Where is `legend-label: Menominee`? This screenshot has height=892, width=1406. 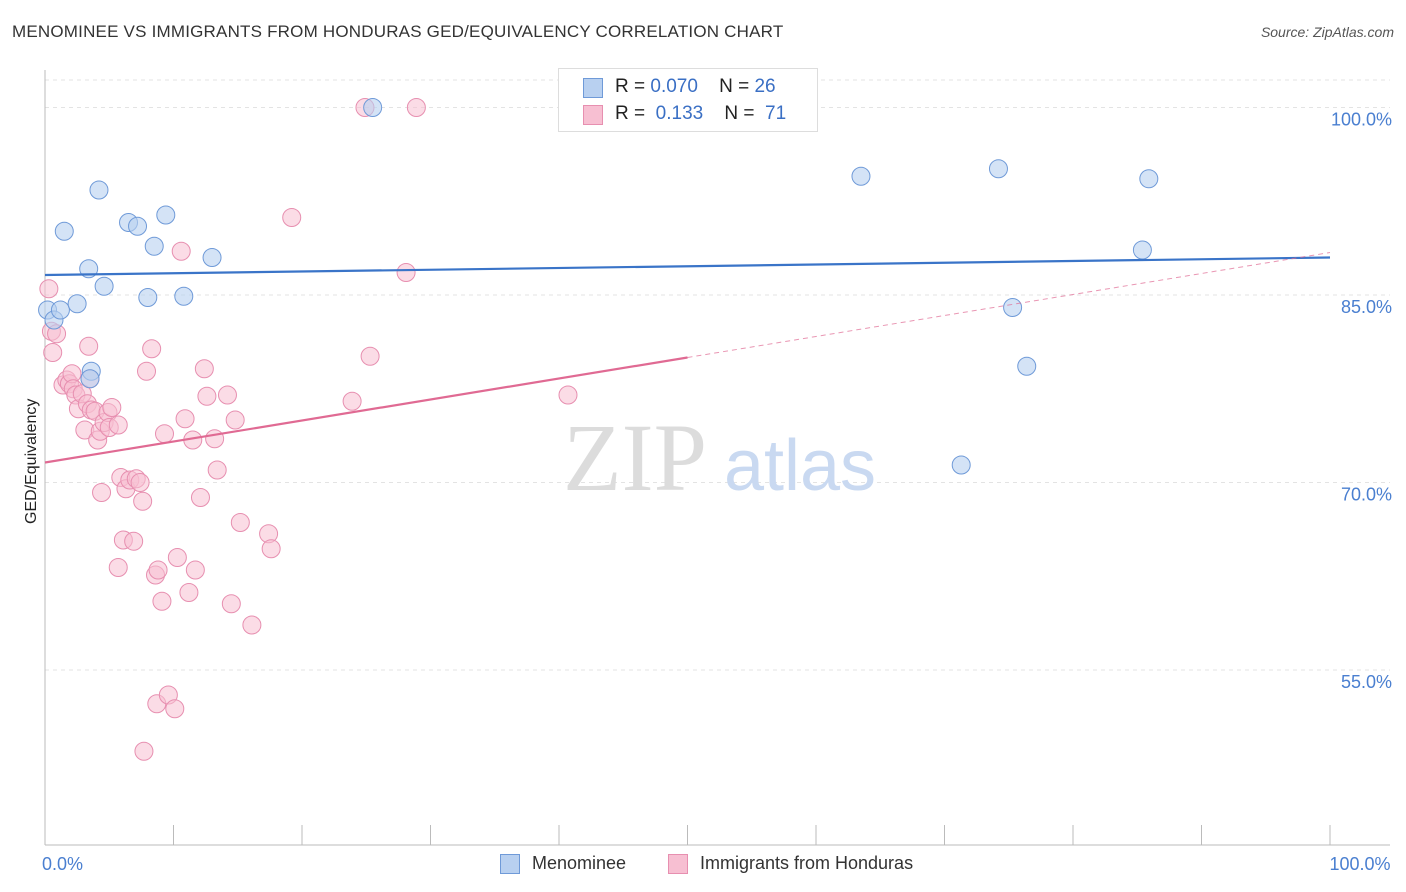
legend-label: Menominee is located at coordinates (579, 863).